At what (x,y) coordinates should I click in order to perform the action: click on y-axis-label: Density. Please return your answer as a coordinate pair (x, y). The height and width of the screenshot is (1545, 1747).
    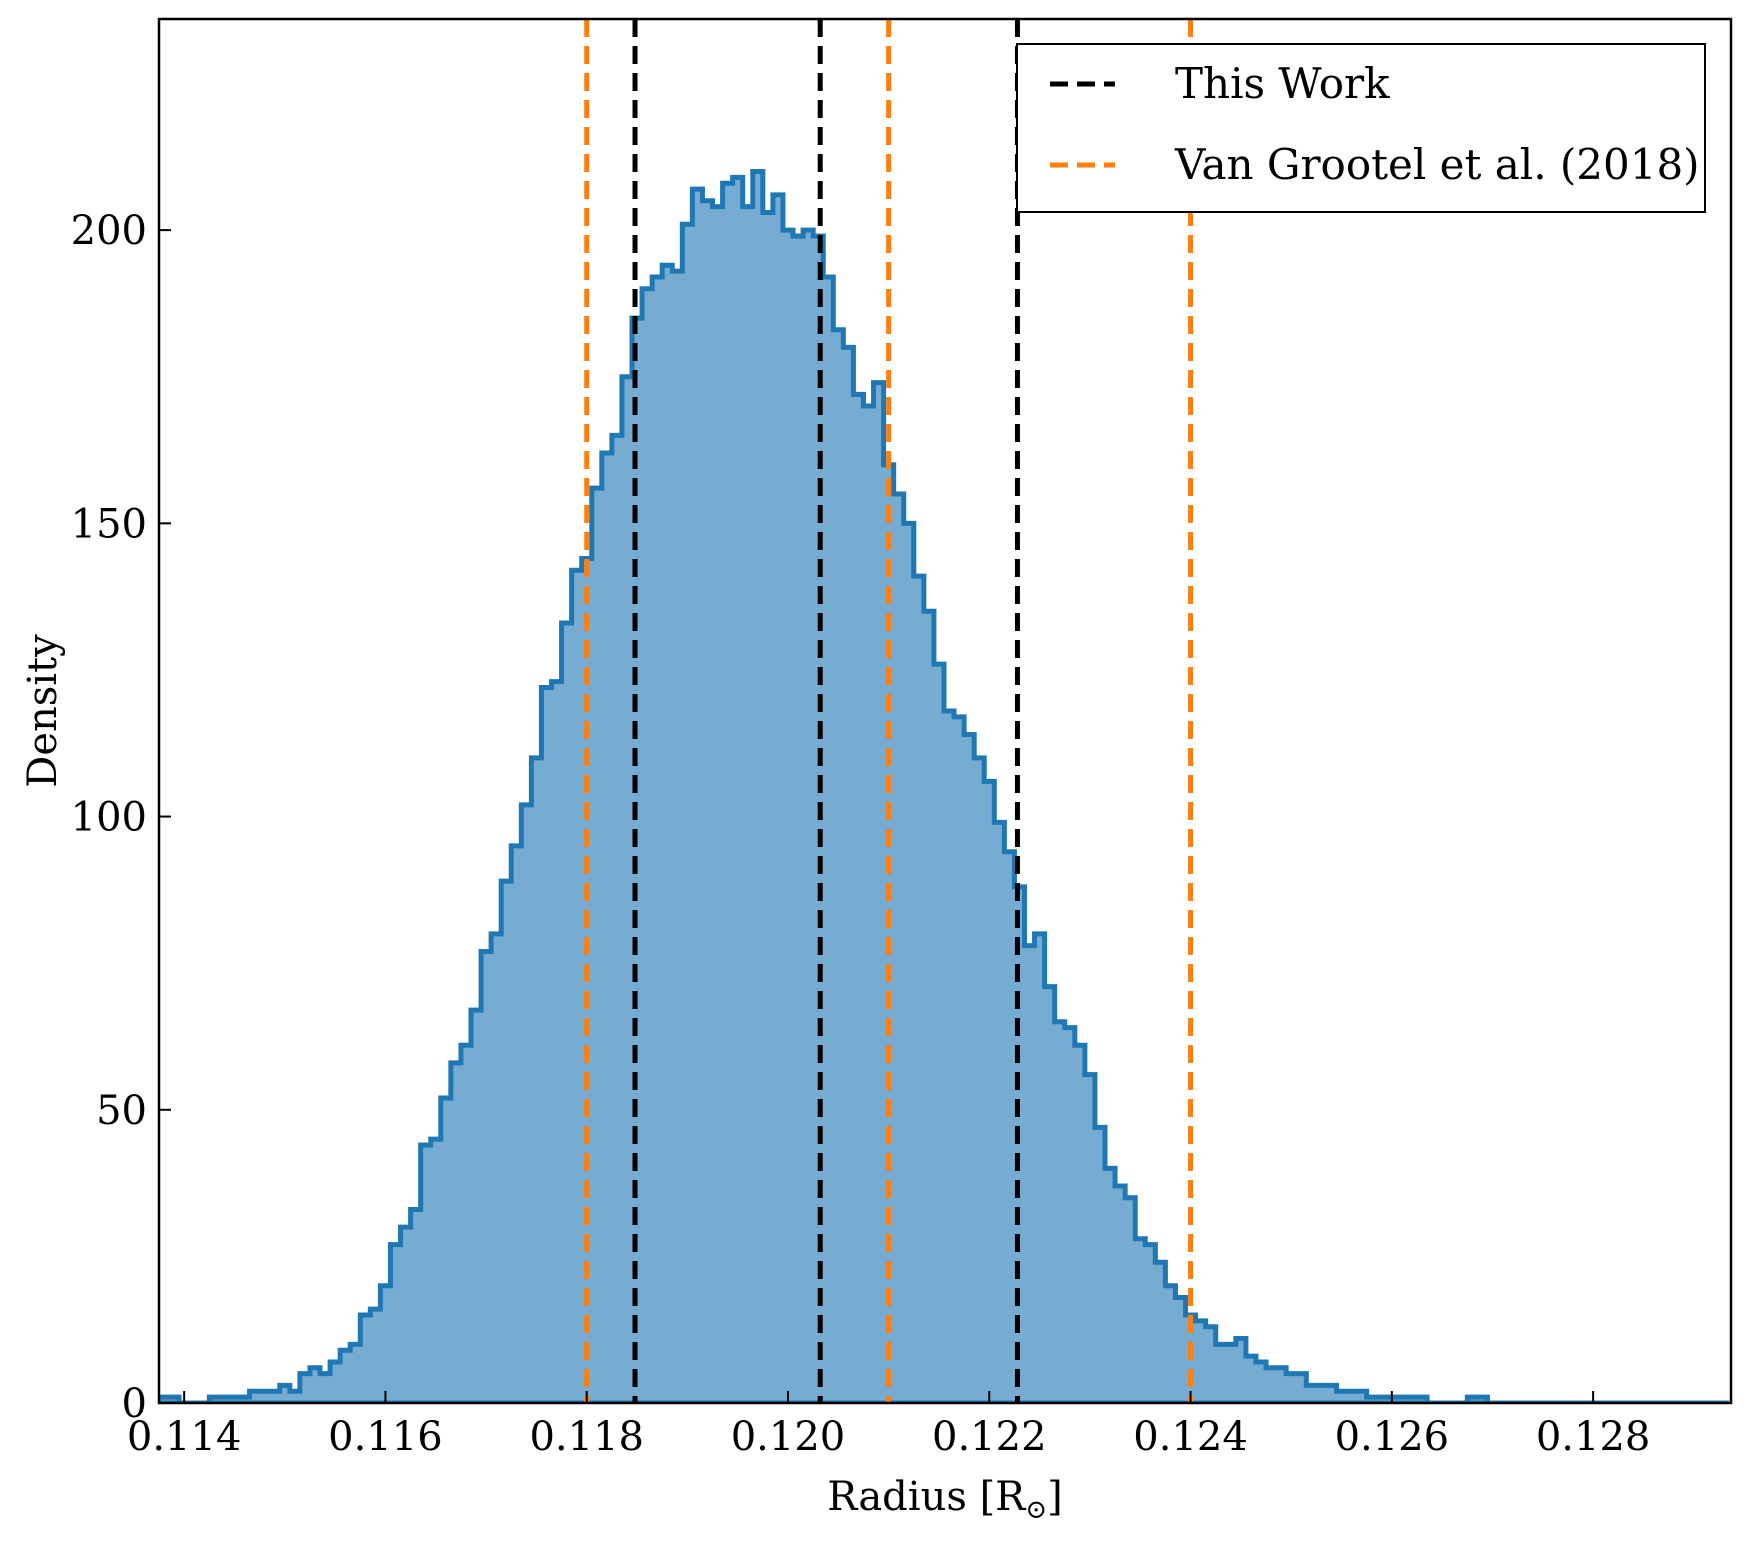
    Looking at the image, I should click on (43, 711).